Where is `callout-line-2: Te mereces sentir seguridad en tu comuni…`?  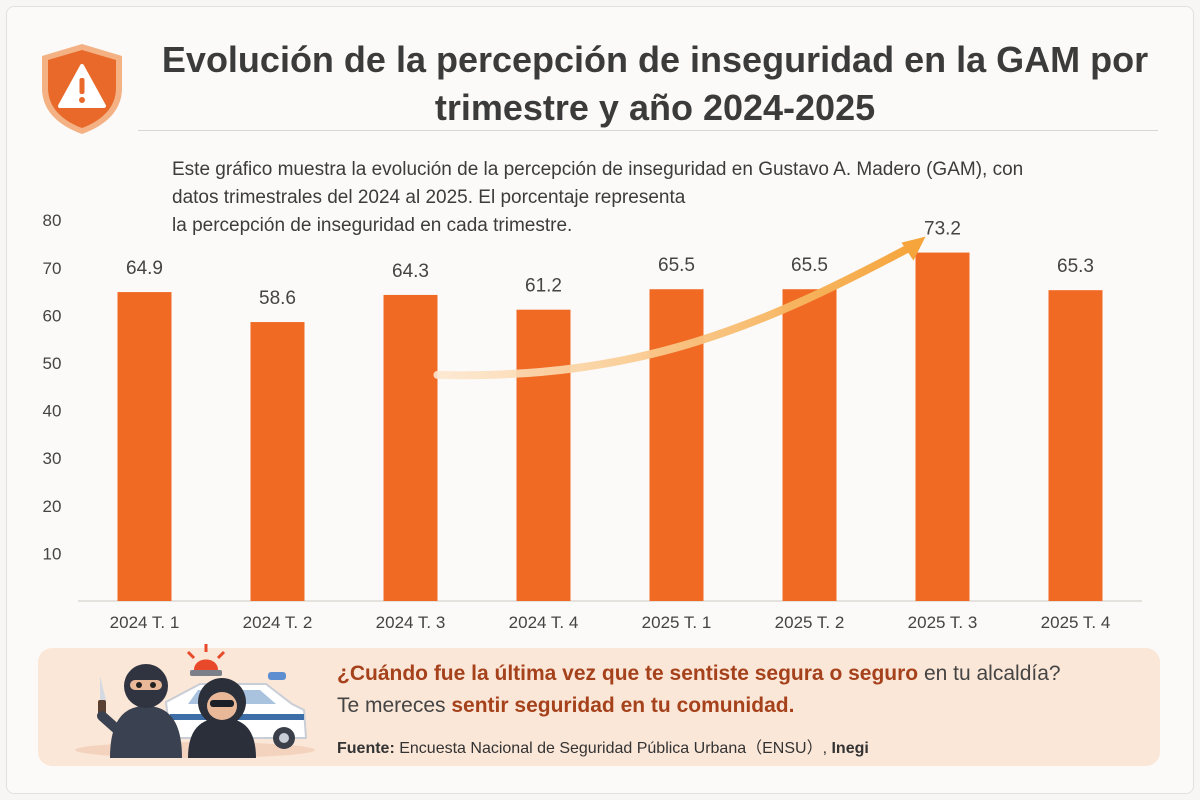 callout-line-2: Te mereces sentir seguridad en tu comuni… is located at coordinates (744, 706).